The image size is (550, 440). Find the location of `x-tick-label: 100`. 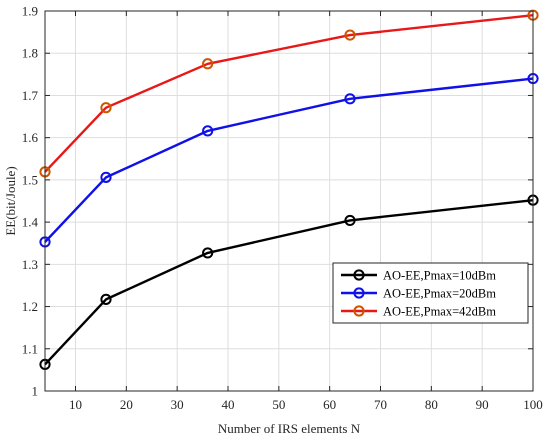

x-tick-label: 100 is located at coordinates (533, 404).